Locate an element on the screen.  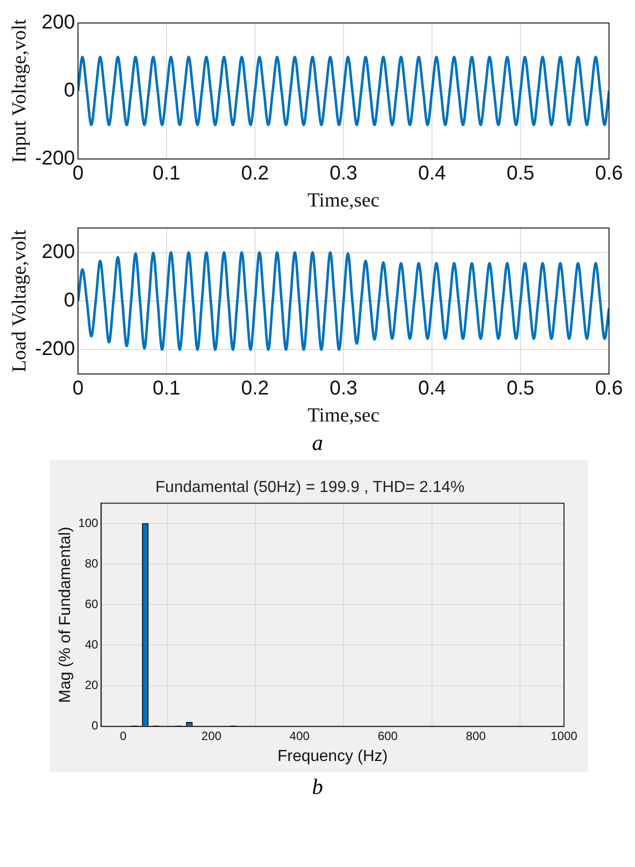
line-series is located at coordinates (343, 301).